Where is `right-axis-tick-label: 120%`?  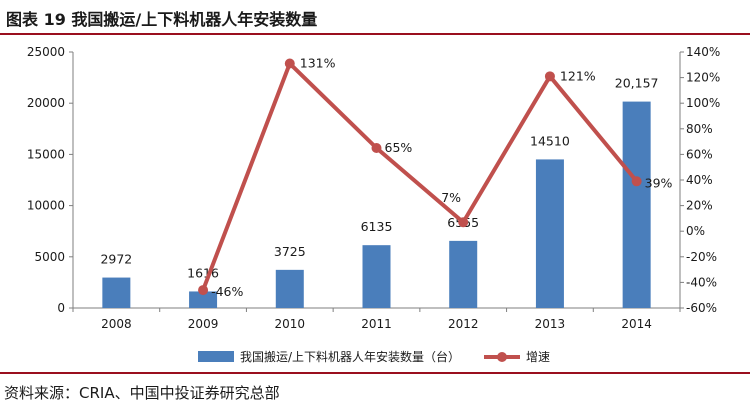
right-axis-tick-label: 120% is located at coordinates (703, 78).